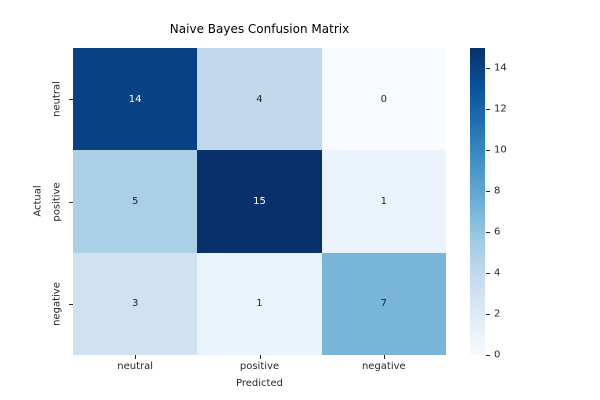 Image resolution: width=600 pixels, height=400 pixels. What do you see at coordinates (497, 355) in the screenshot?
I see `colorbar-tick-label: 0` at bounding box center [497, 355].